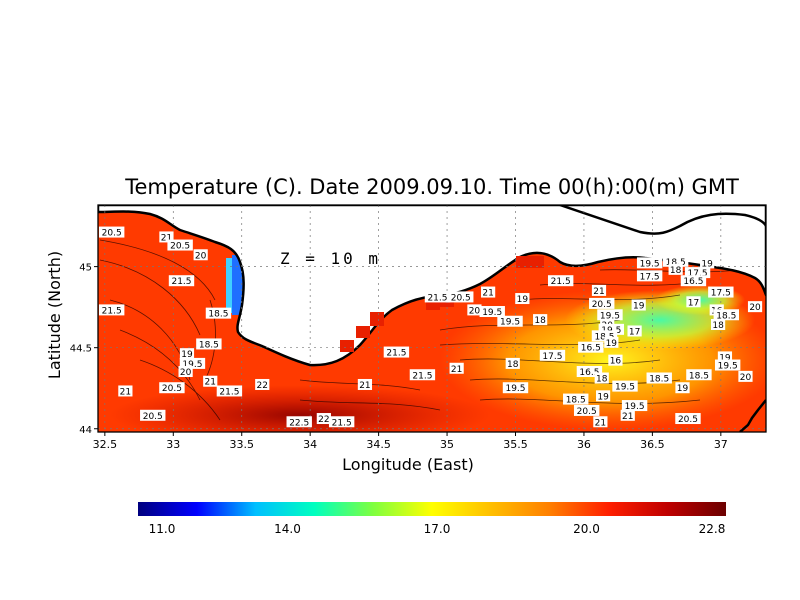 This screenshot has width=800, height=600. Describe the element at coordinates (299, 423) in the screenshot. I see `contour-label-text: 22.5` at that location.